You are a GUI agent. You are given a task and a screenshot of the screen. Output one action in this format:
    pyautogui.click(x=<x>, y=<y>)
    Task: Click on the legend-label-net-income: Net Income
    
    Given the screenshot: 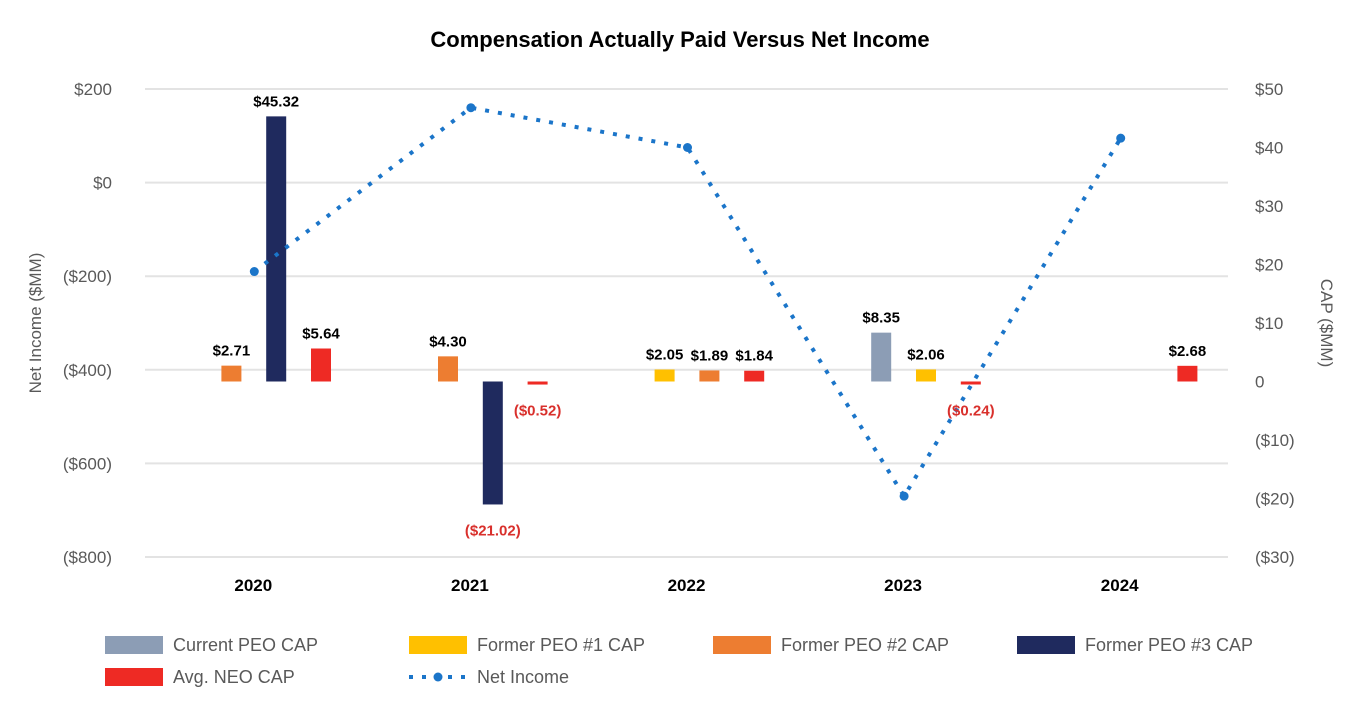 What is the action you would take?
    pyautogui.click(x=523, y=677)
    